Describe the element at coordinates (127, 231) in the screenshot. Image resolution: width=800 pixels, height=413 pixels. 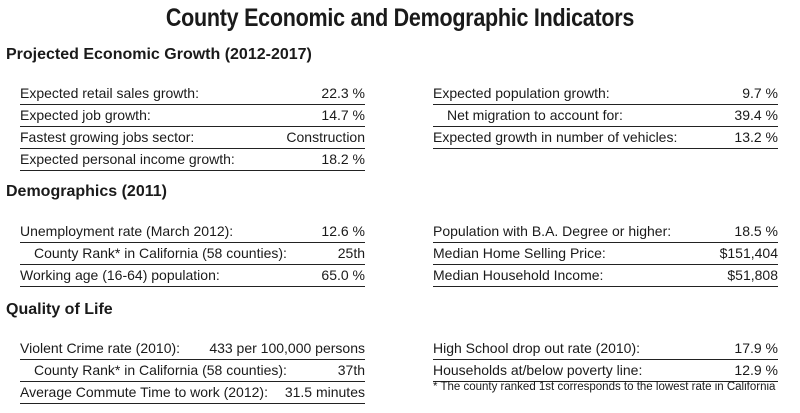
I see `indicator-label: Unemployment rate (March 2012):` at that location.